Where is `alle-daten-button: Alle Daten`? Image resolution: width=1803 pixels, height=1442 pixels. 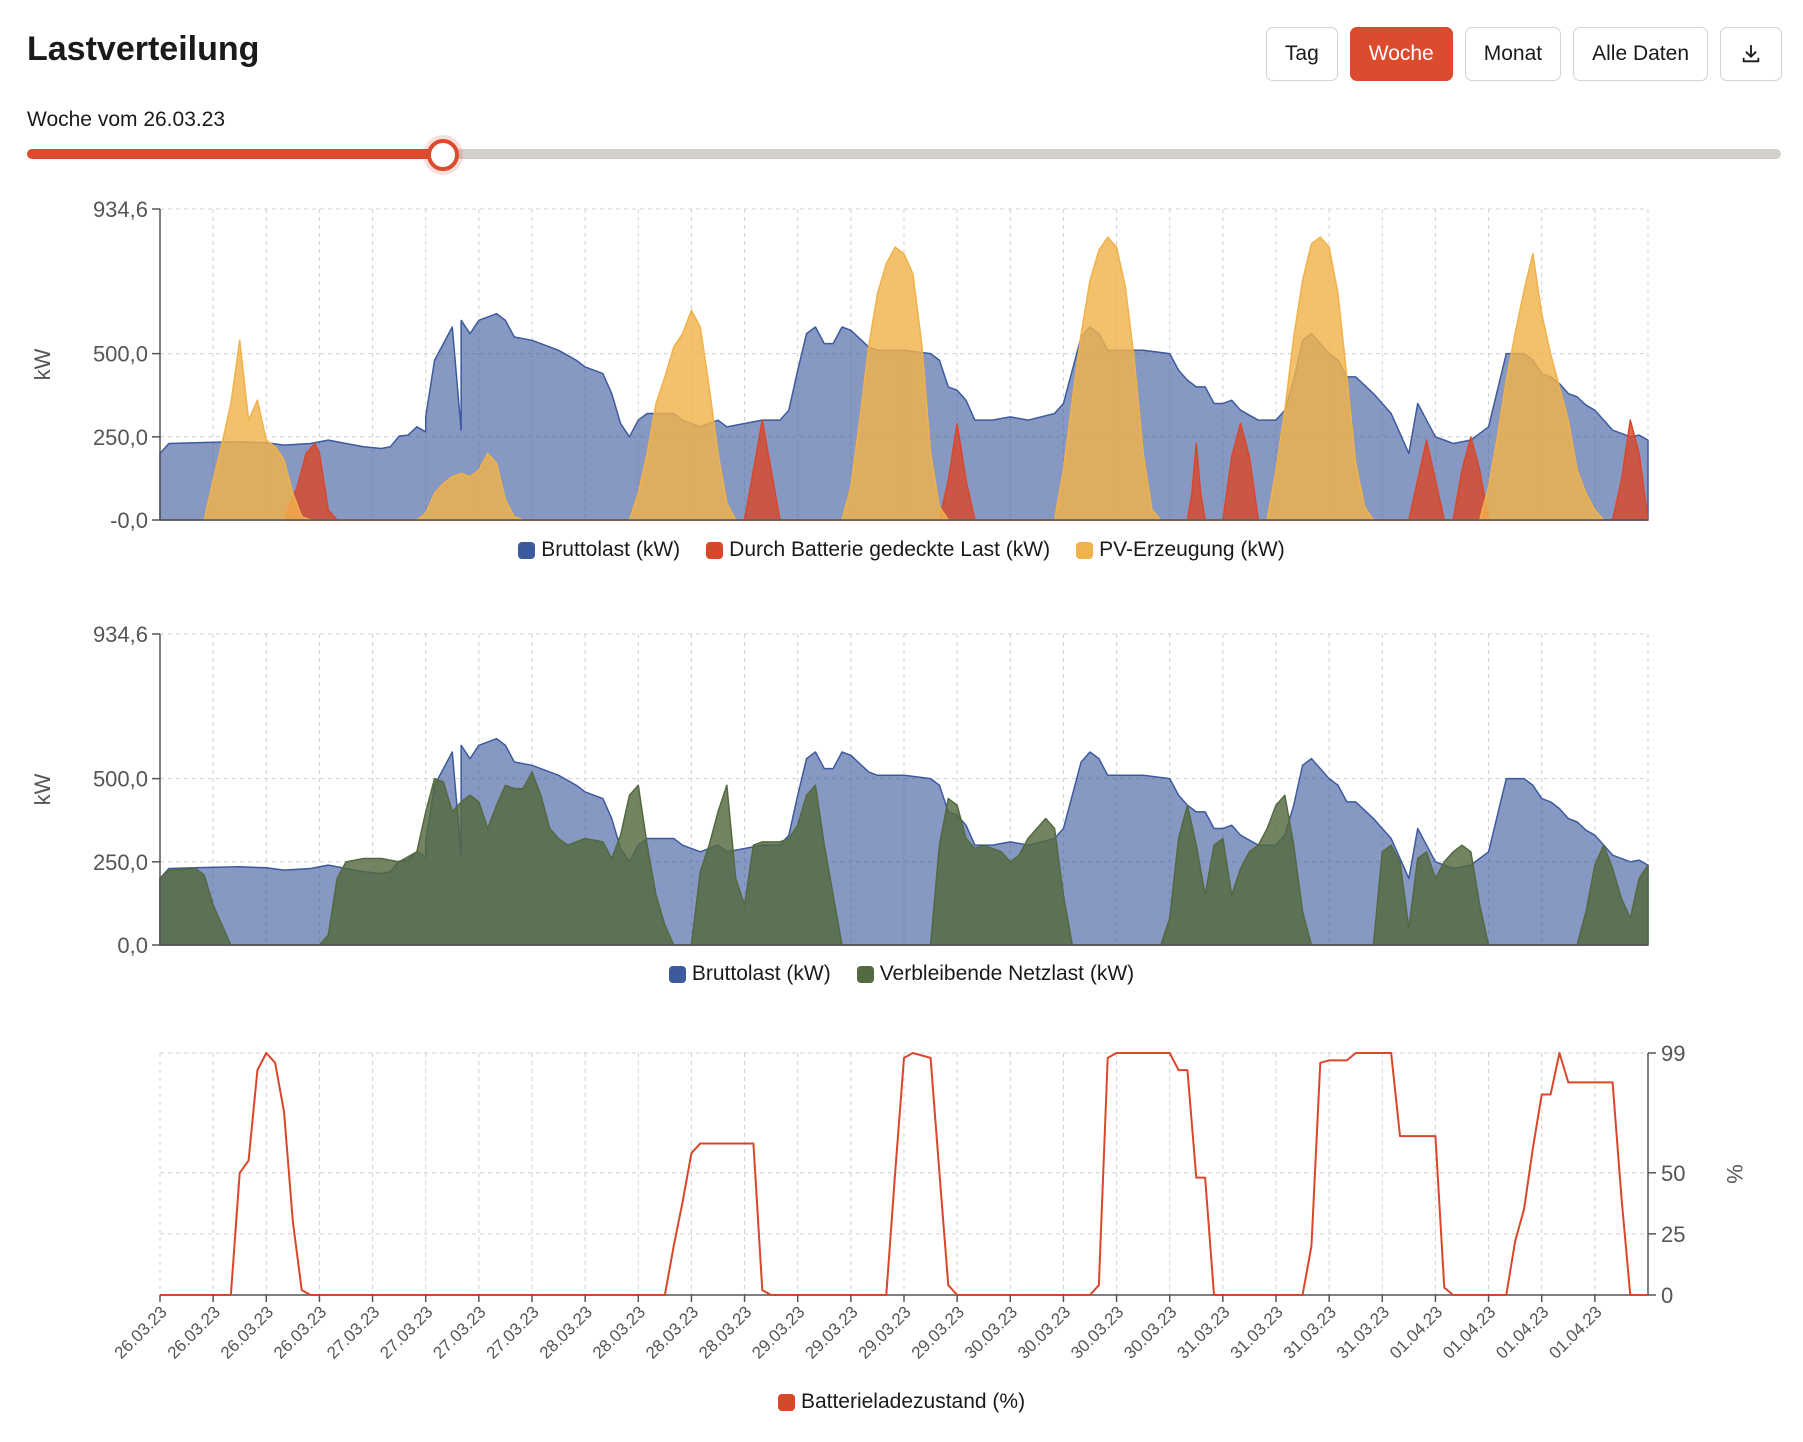 alle-daten-button: Alle Daten is located at coordinates (1640, 54).